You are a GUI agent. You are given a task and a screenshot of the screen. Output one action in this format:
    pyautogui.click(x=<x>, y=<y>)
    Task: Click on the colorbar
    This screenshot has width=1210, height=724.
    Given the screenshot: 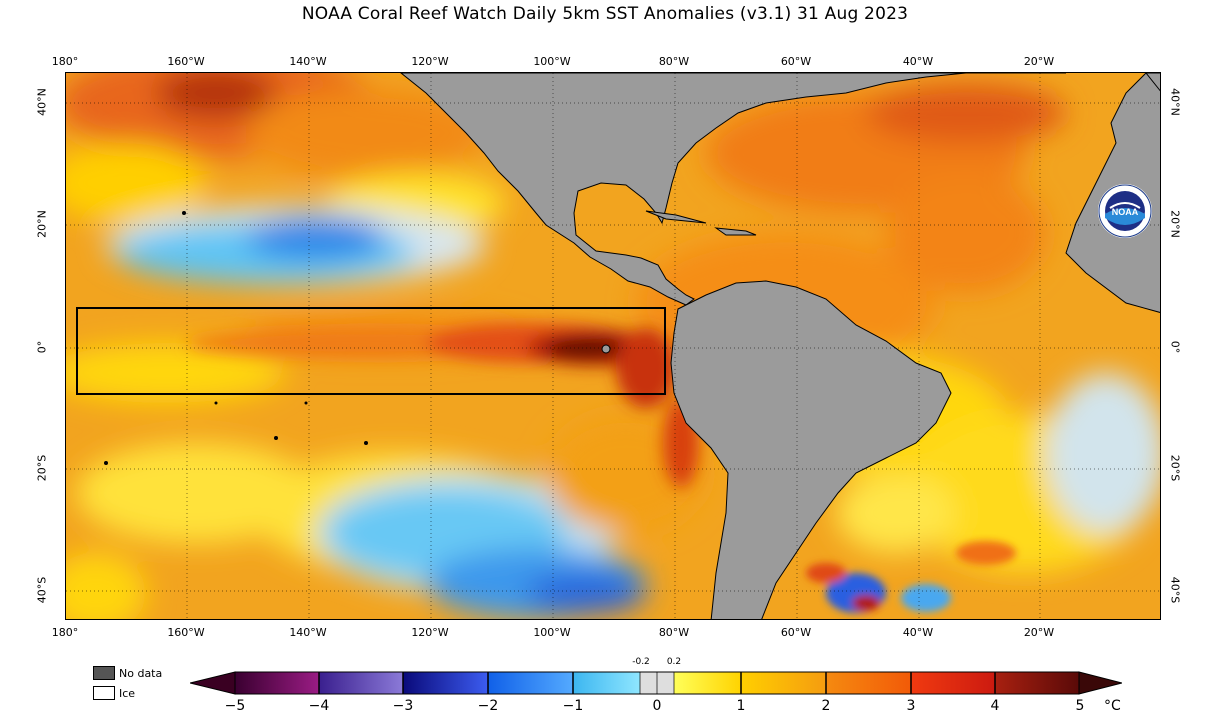 What is the action you would take?
    pyautogui.click(x=656, y=683)
    